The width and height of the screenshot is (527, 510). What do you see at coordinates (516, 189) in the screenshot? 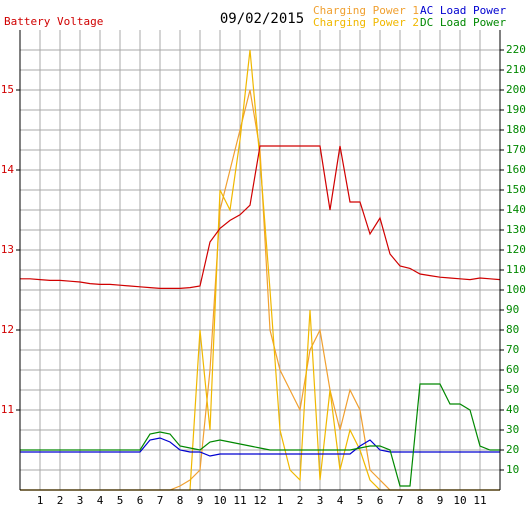
I see `y2-tick-label: 150` at bounding box center [516, 189].